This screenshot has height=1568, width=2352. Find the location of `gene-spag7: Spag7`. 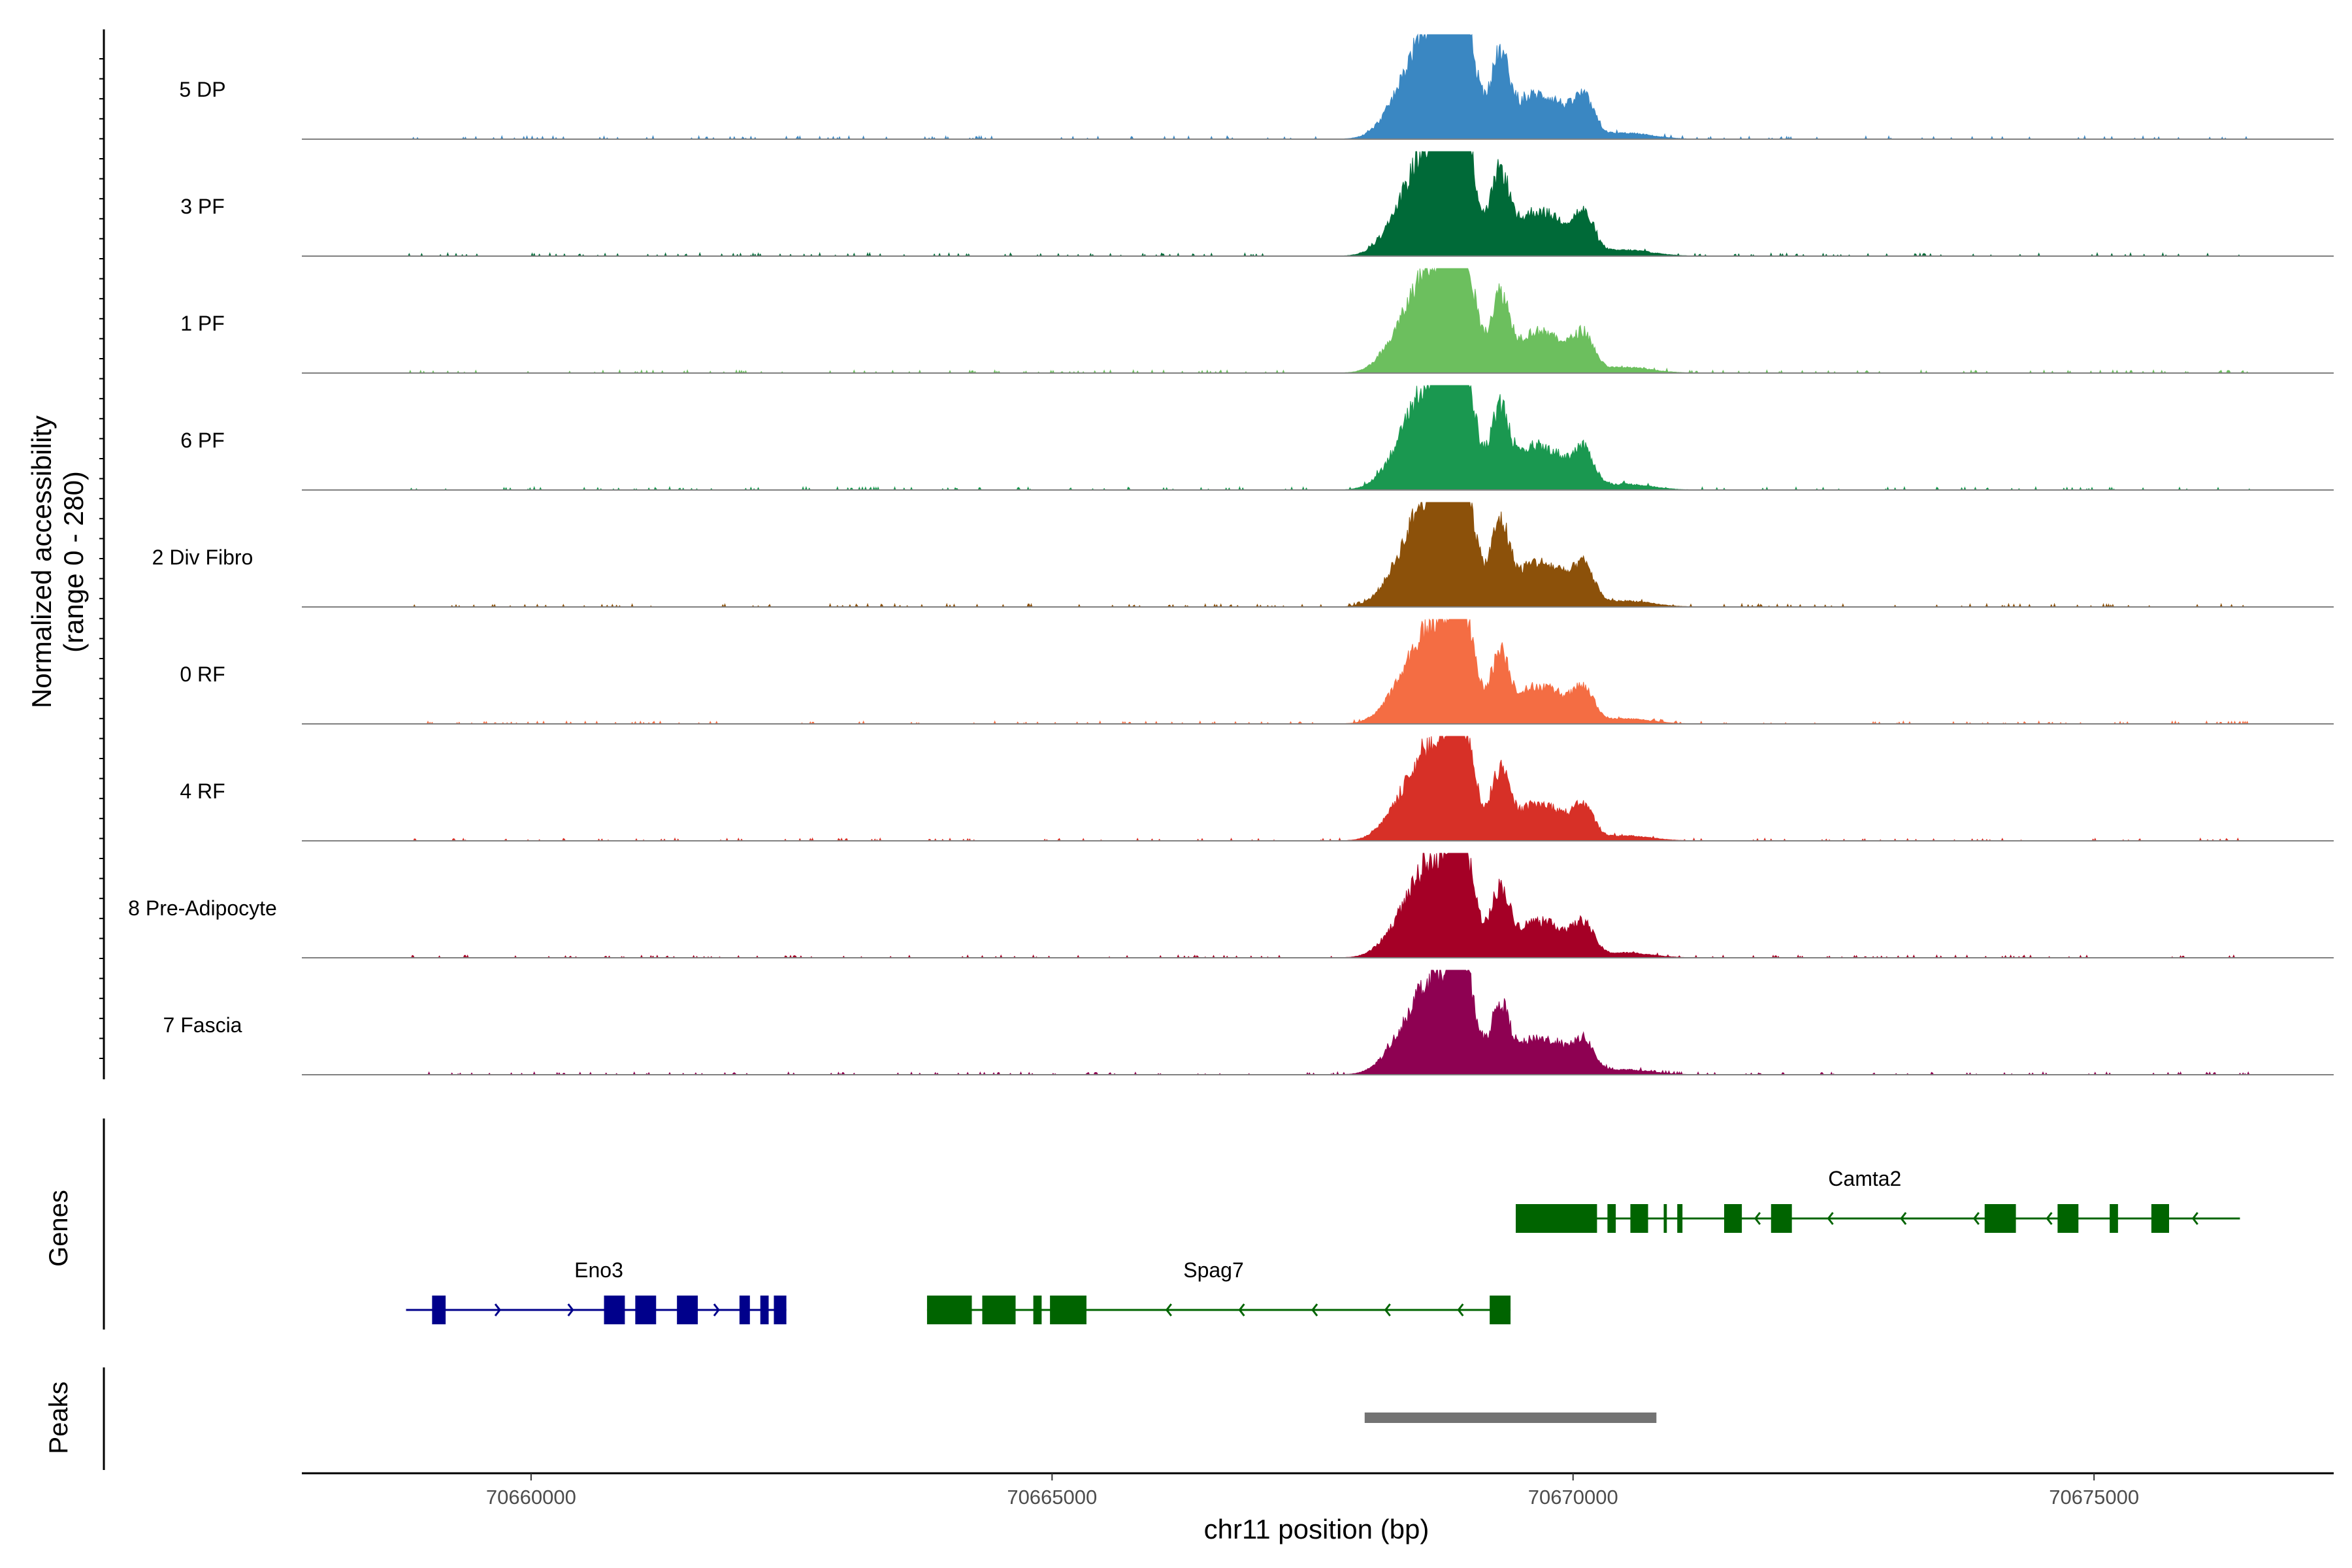

gene-spag7: Spag7 is located at coordinates (1218, 1291).